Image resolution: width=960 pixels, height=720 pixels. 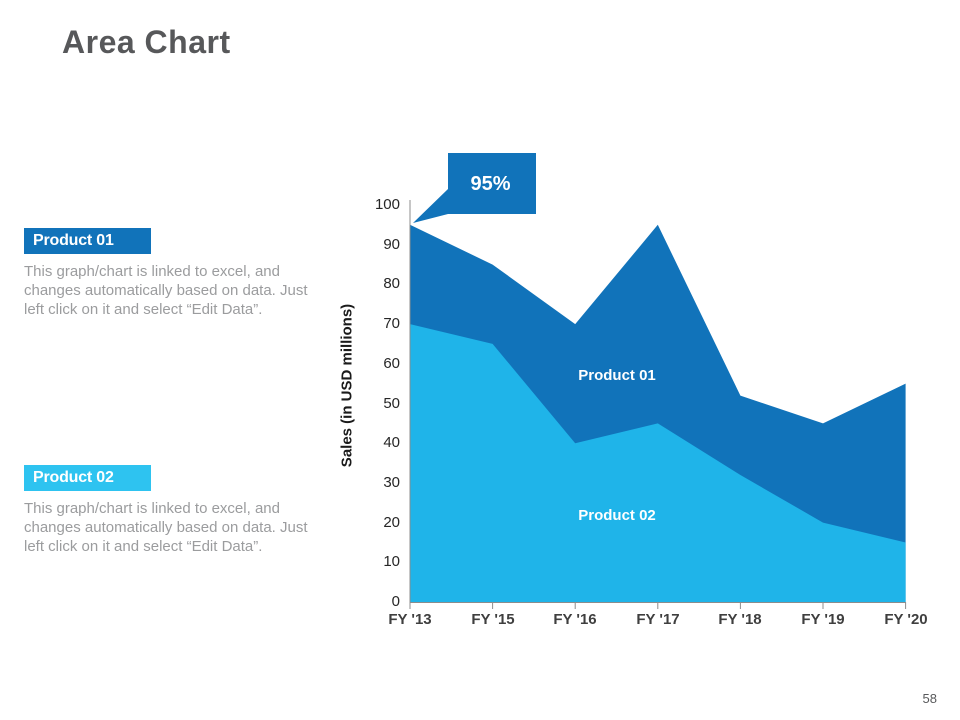 What do you see at coordinates (87, 241) in the screenshot?
I see `note-header-product-01: Product 01` at bounding box center [87, 241].